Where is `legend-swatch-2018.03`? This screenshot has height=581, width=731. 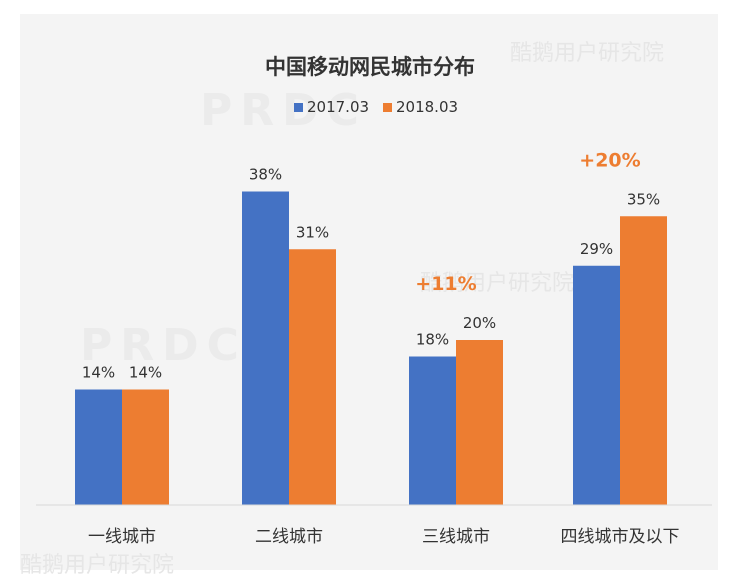 legend-swatch-2018.03 is located at coordinates (387, 107).